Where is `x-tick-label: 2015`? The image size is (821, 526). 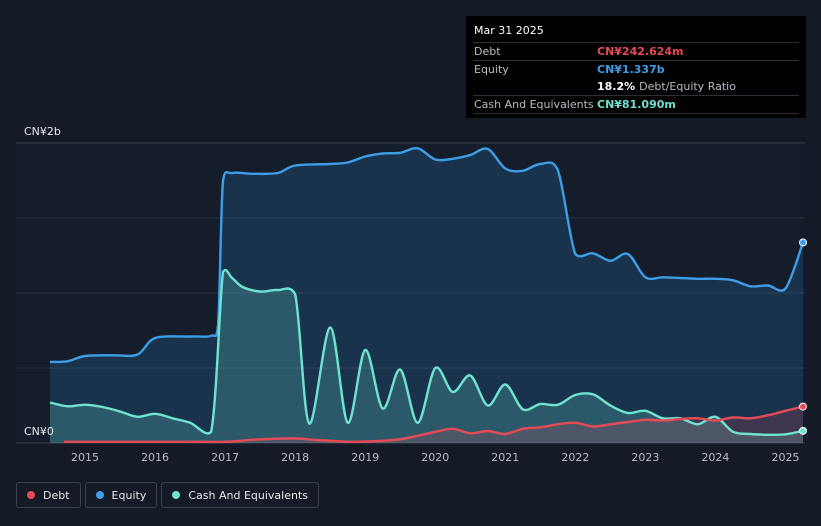 x-tick-label: 2015 is located at coordinates (85, 457).